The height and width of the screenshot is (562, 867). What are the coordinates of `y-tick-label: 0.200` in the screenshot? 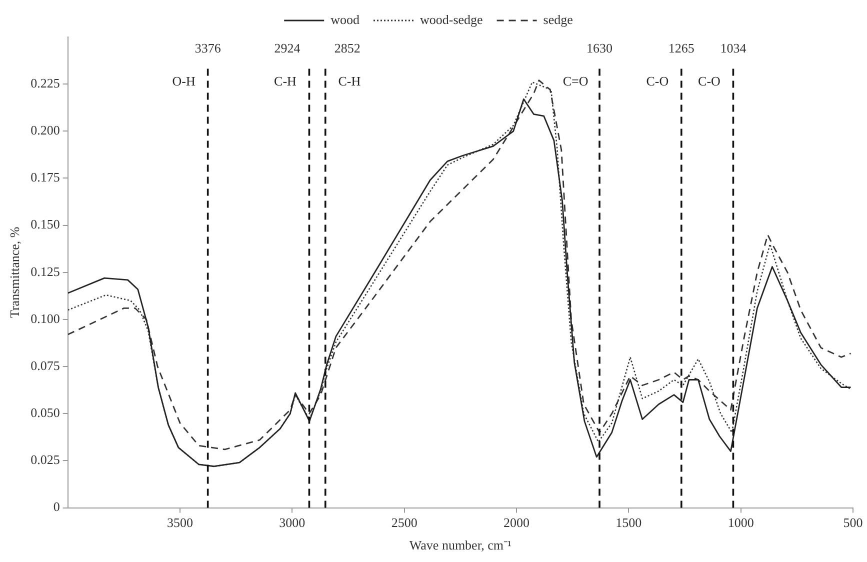 It's located at (45, 130).